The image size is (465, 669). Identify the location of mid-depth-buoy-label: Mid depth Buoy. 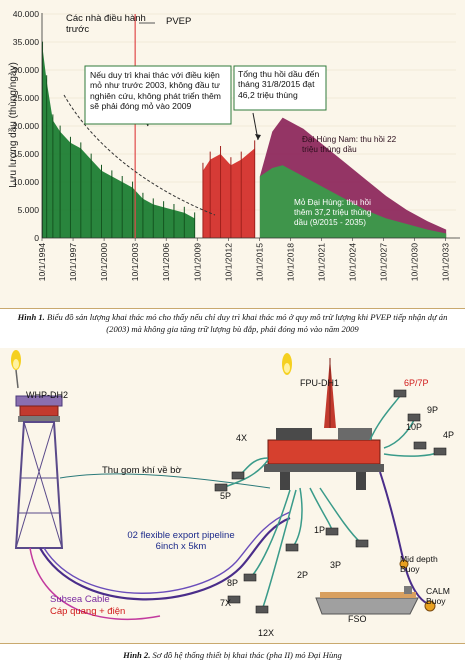
(419, 564).